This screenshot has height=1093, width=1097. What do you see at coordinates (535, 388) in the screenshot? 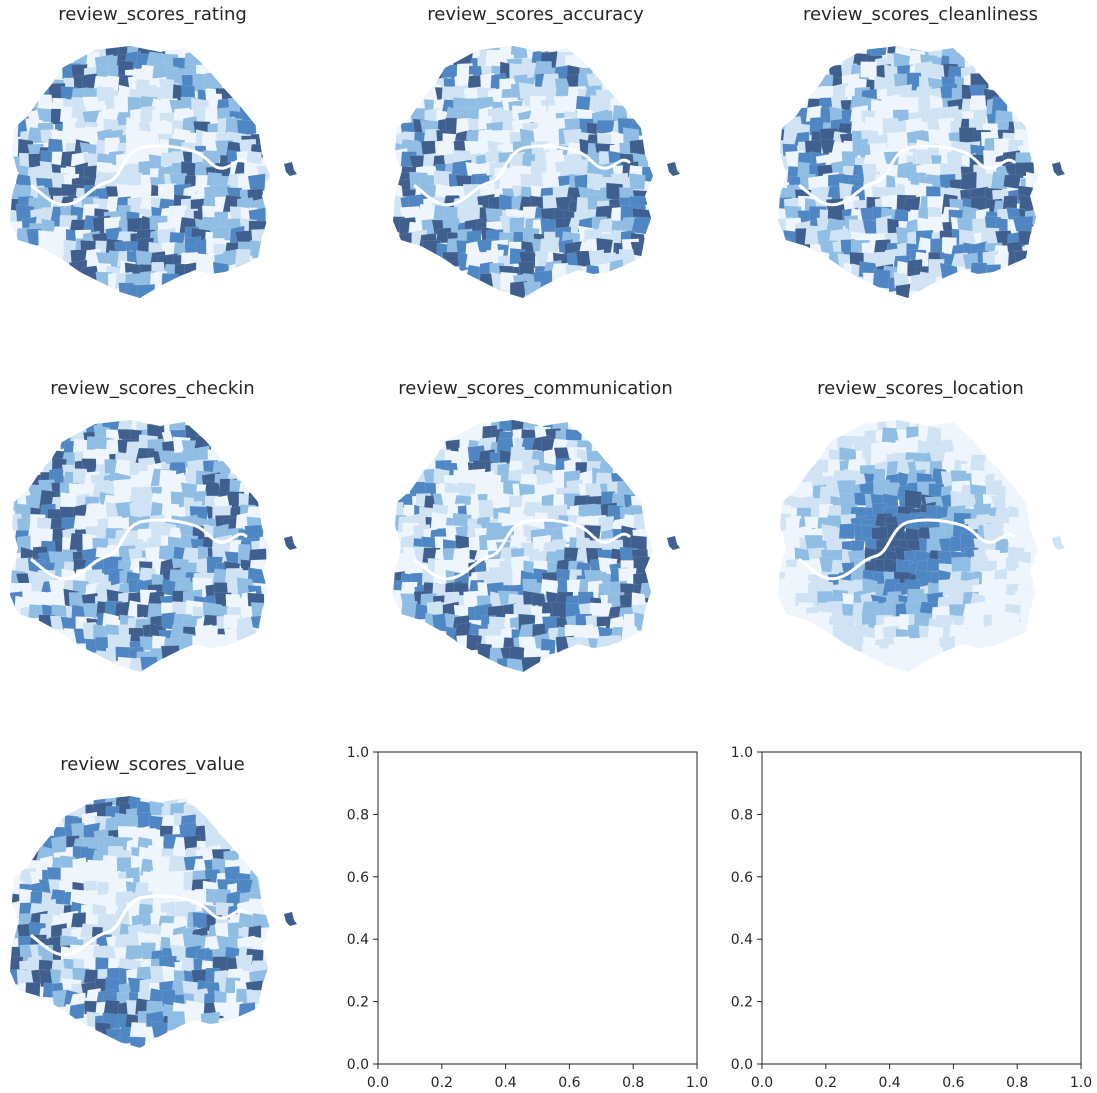
I see `panel-title: review_scores_communication` at bounding box center [535, 388].